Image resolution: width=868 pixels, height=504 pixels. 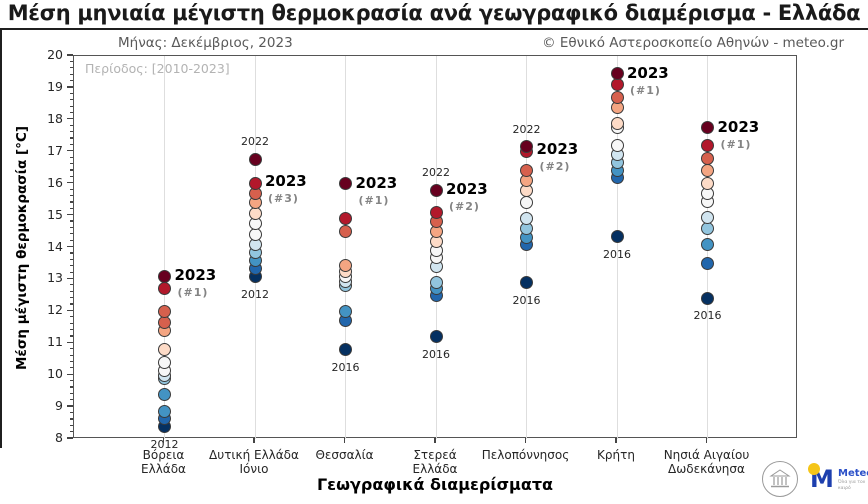 What do you see at coordinates (814, 469) in the screenshot?
I see `meteo-sun-icon` at bounding box center [814, 469].